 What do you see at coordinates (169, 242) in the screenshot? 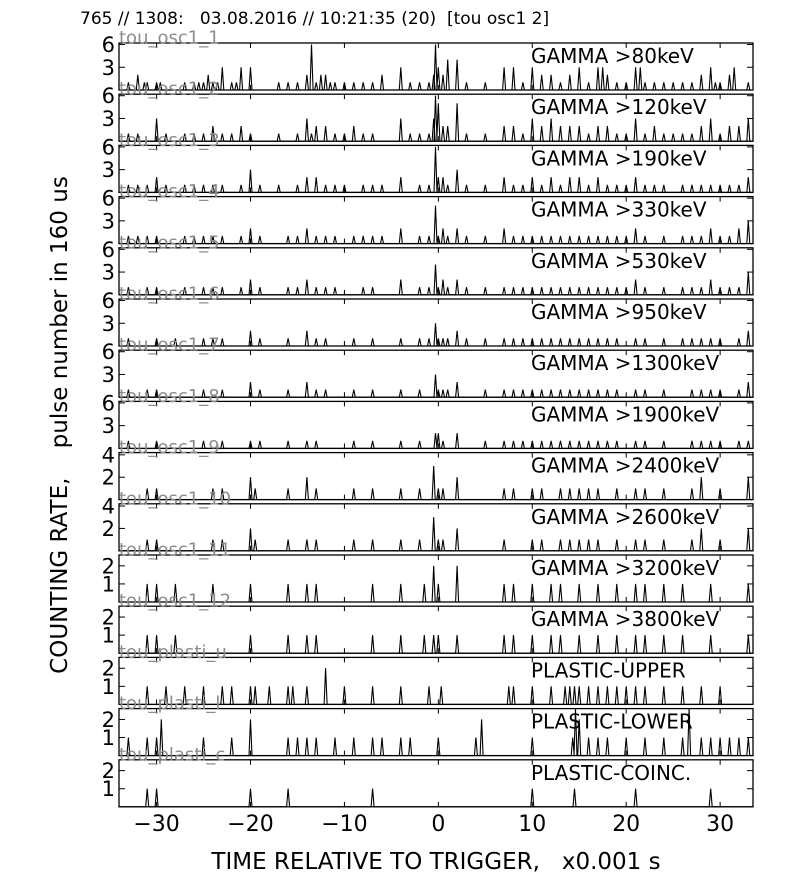
I see `channel-tag: tou_osc1_5` at bounding box center [169, 242].